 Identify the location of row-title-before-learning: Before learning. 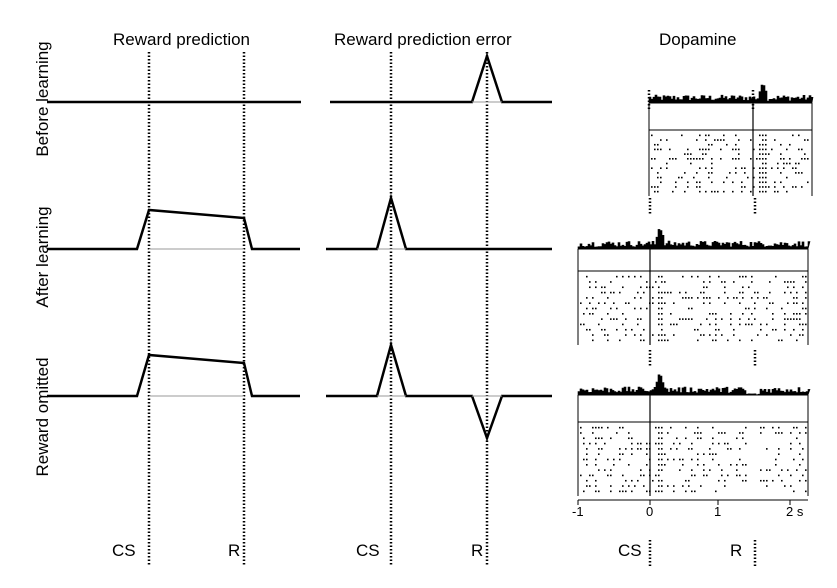
(42, 99).